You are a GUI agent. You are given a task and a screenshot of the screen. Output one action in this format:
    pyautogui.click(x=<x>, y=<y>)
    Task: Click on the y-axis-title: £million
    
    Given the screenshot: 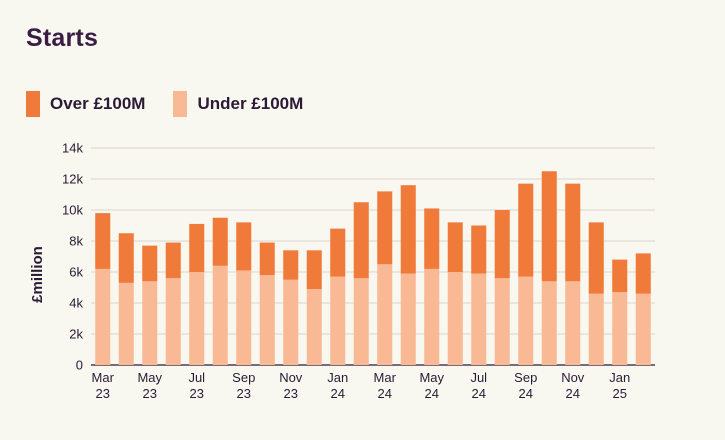 What is the action you would take?
    pyautogui.click(x=37, y=274)
    